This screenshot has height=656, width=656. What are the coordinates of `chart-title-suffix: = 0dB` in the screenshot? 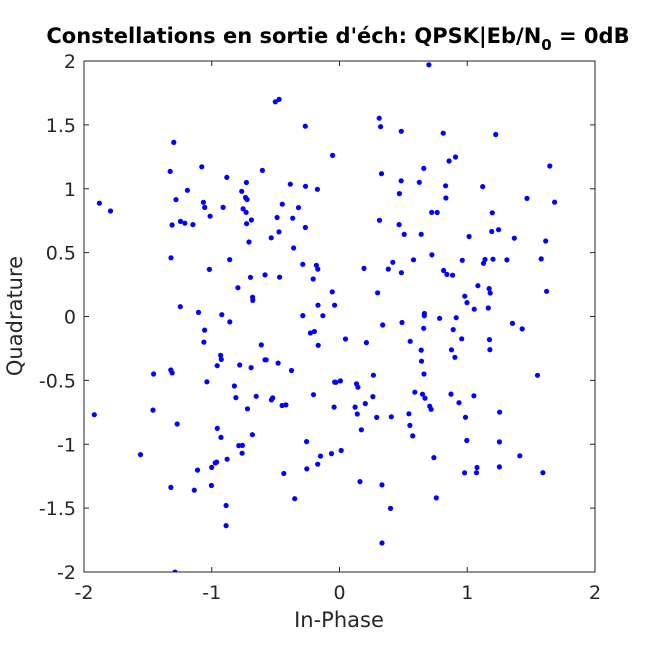 It's located at (591, 36).